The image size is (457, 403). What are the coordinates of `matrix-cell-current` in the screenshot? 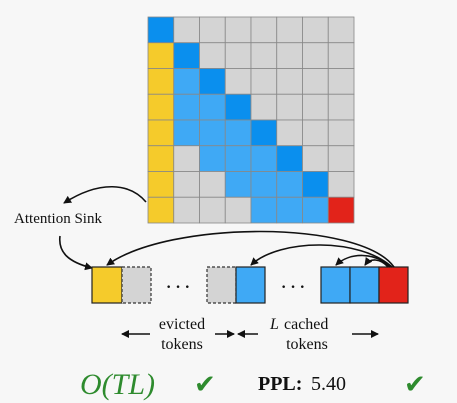 It's located at (341, 210).